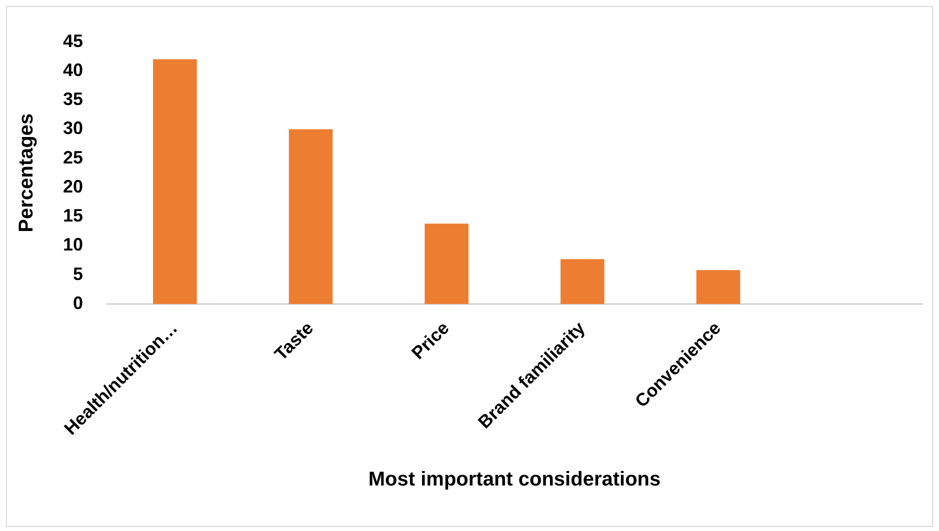 The width and height of the screenshot is (939, 531). I want to click on y-tick-label: 30, so click(73, 128).